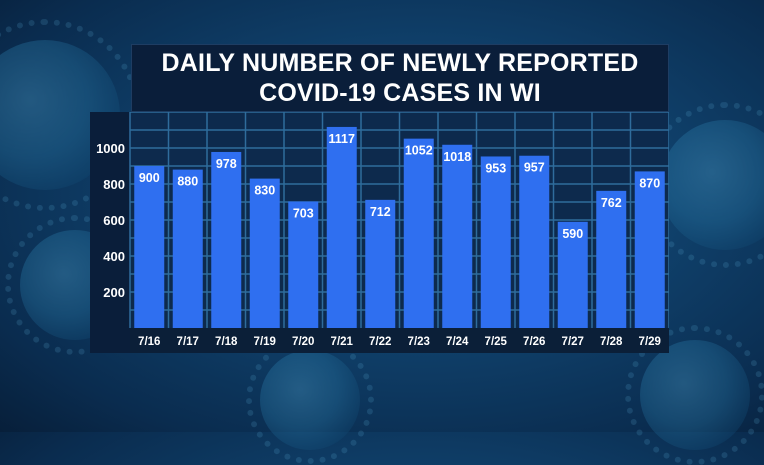 The width and height of the screenshot is (764, 465). I want to click on bar-value-label: 1018, so click(457, 157).